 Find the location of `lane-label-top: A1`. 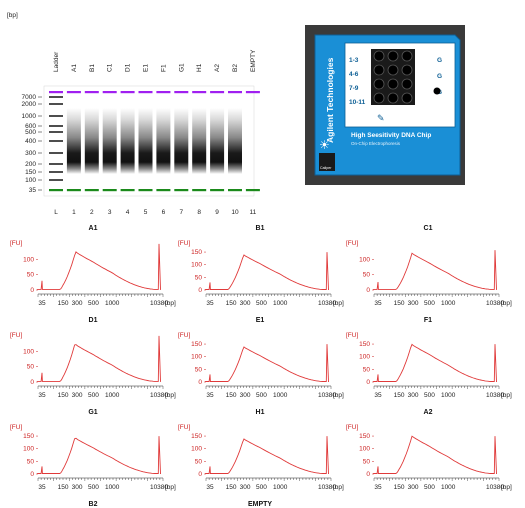

lane-label-top: A1 is located at coordinates (74, 68).